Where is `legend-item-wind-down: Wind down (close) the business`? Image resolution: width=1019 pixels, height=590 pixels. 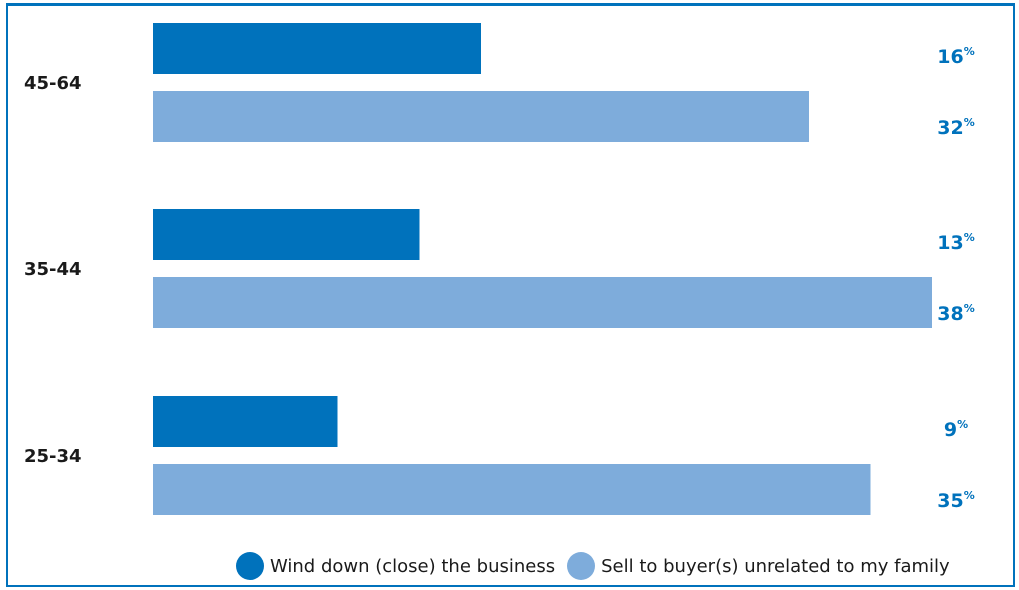 legend-item-wind-down: Wind down (close) the business is located at coordinates (395, 566).